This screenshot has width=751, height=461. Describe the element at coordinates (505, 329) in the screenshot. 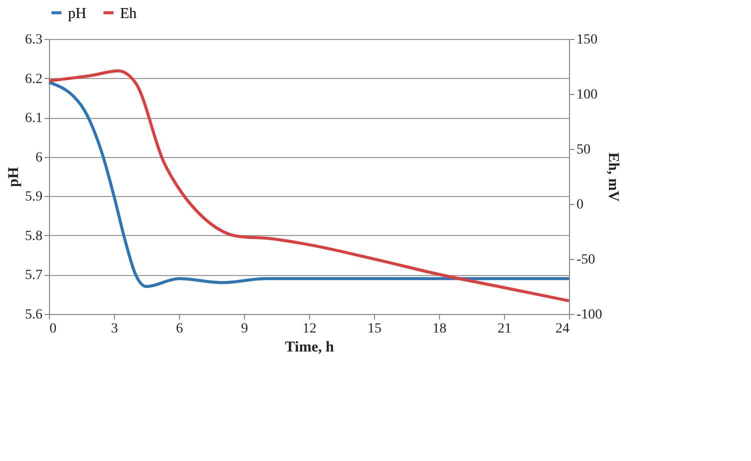

I see `x-tick-label: 21` at that location.